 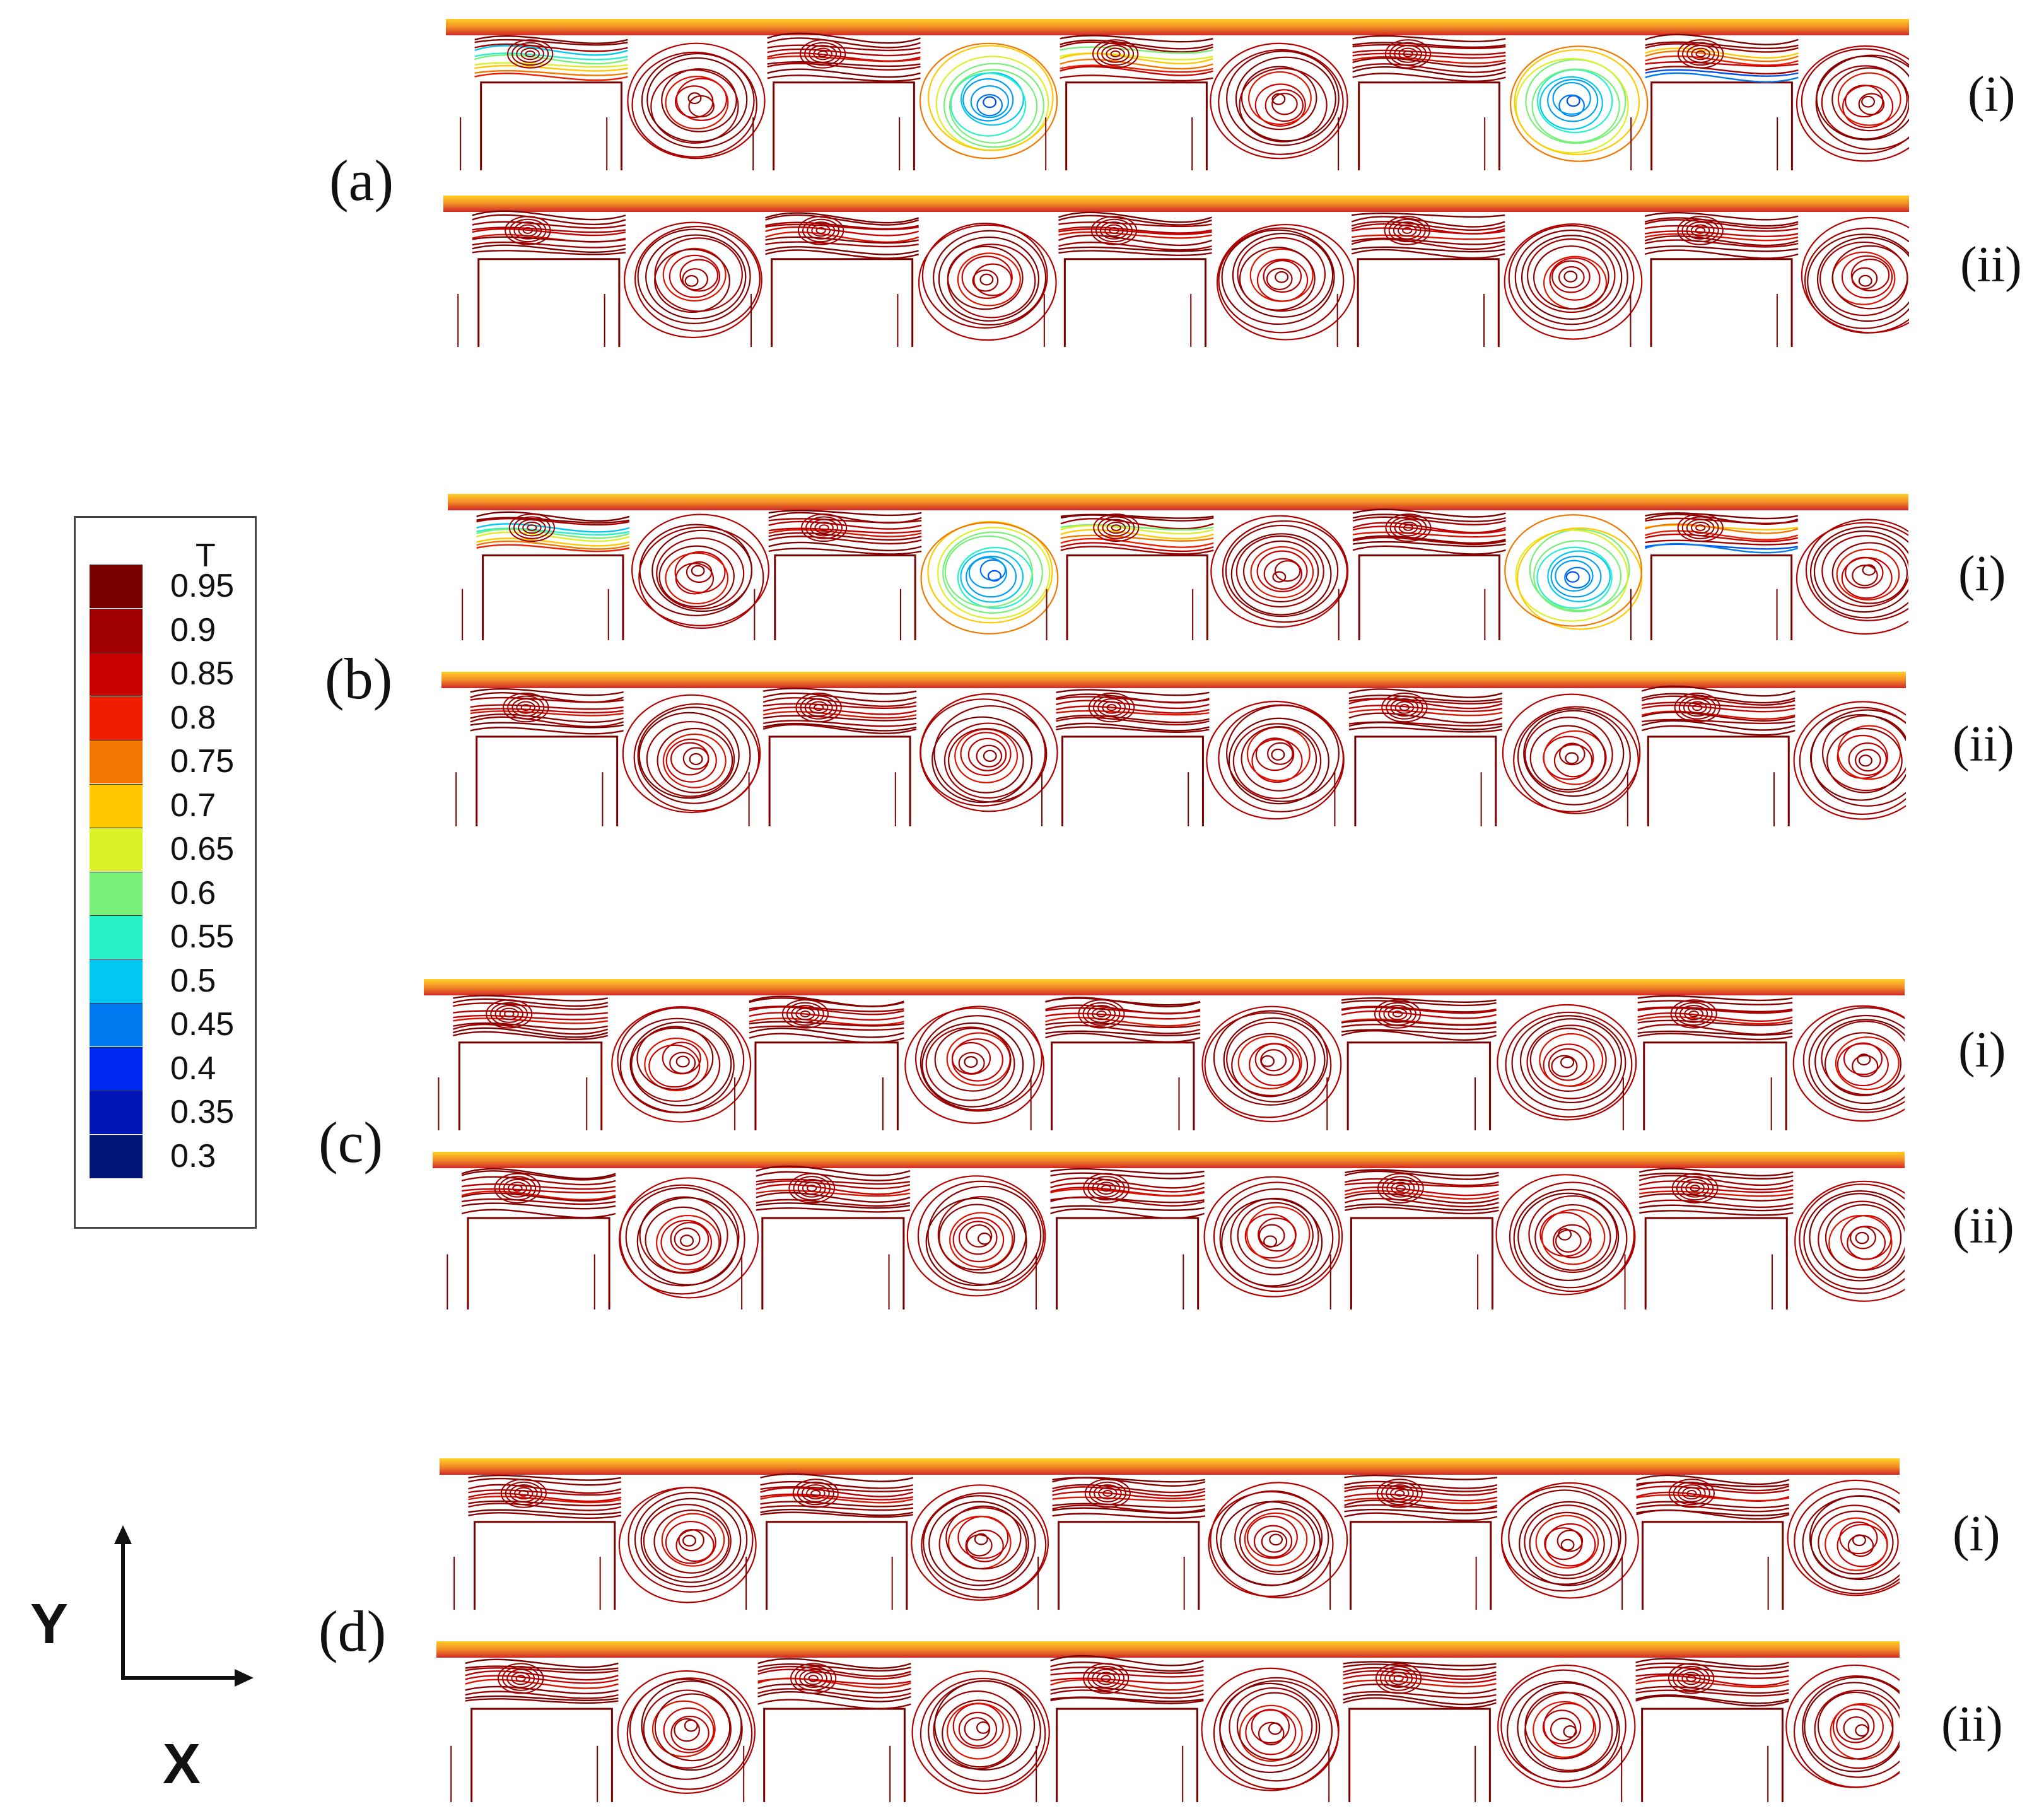 I want to click on streamline-strip-d-i, so click(x=1170, y=1534).